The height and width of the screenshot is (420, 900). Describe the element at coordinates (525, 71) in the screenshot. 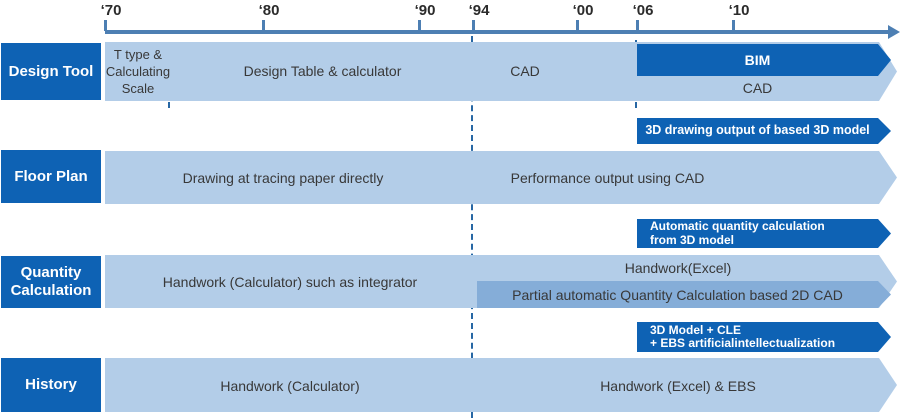

I see `segment-cad-early: CAD` at that location.